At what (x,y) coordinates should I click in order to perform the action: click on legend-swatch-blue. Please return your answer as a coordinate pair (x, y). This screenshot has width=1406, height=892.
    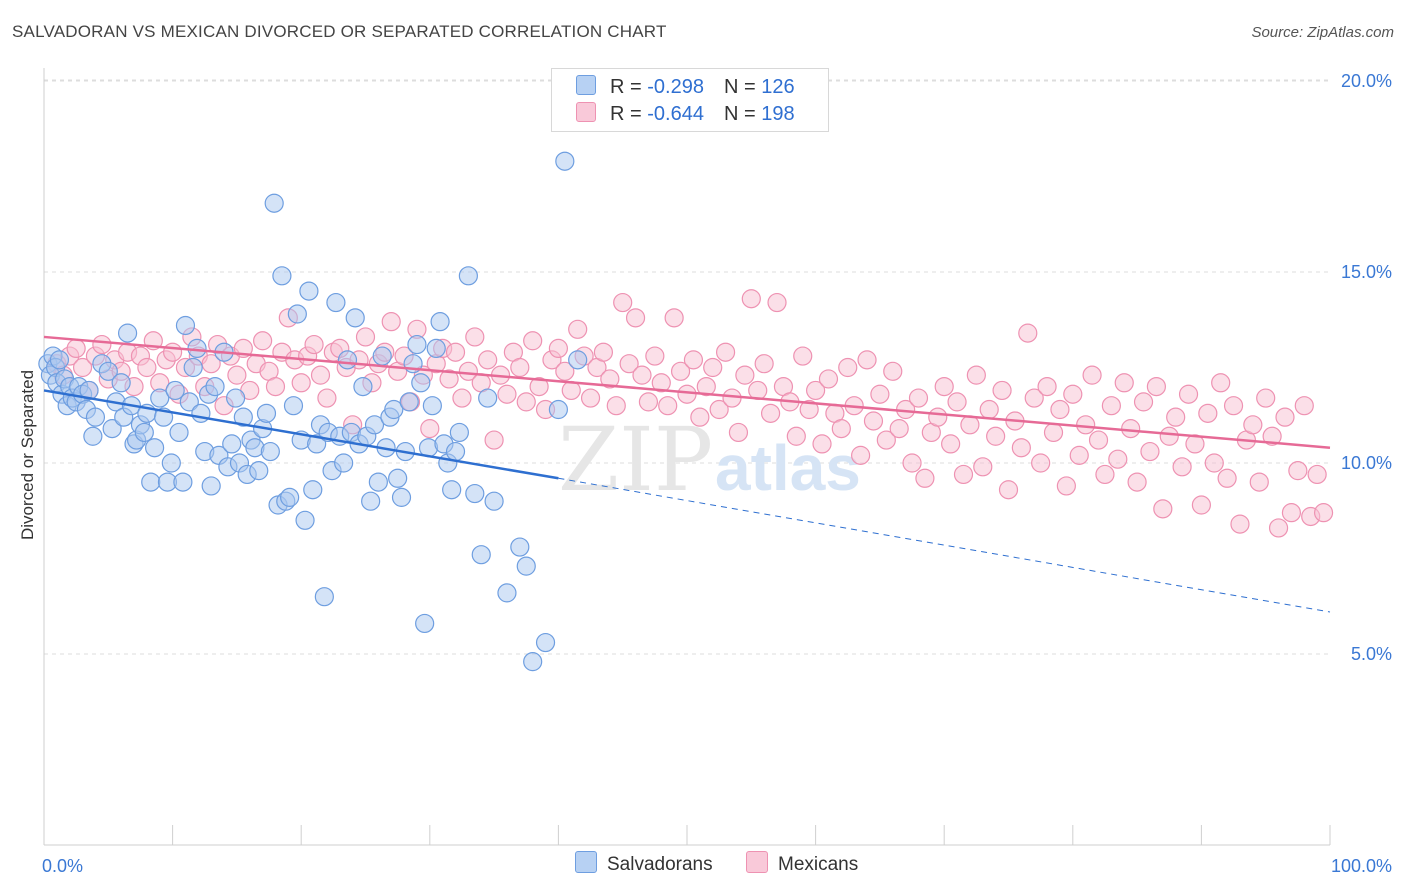
    Looking at the image, I should click on (586, 85).